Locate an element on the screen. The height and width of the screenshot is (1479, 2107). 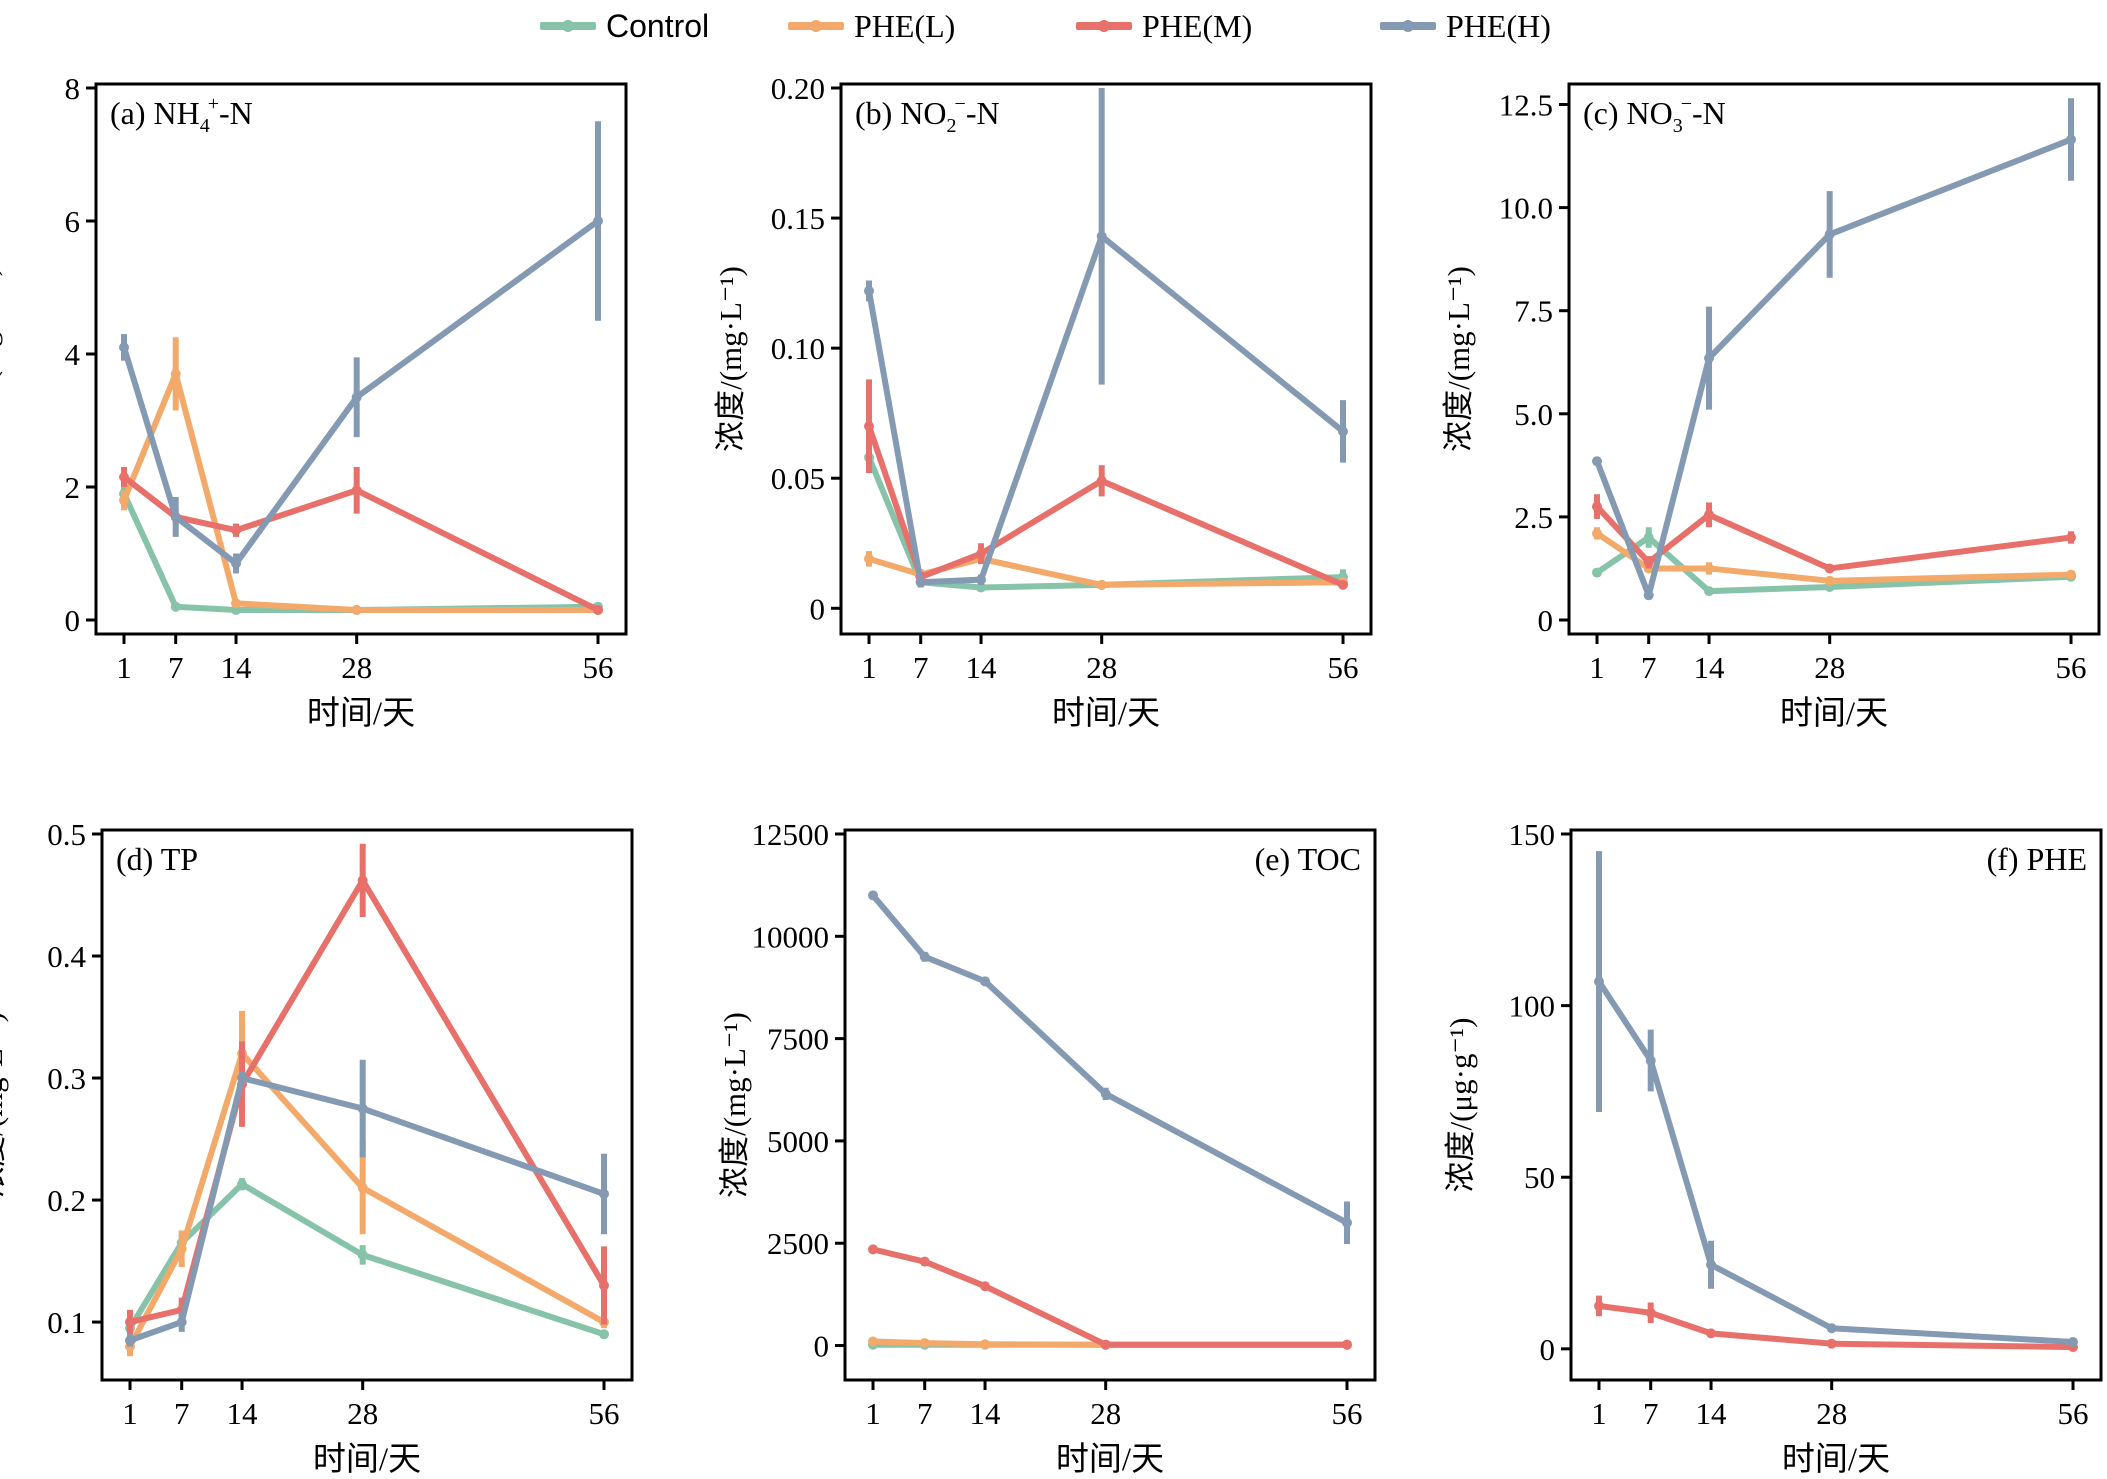
y-tick-label: 5000 is located at coordinates (798, 1141).